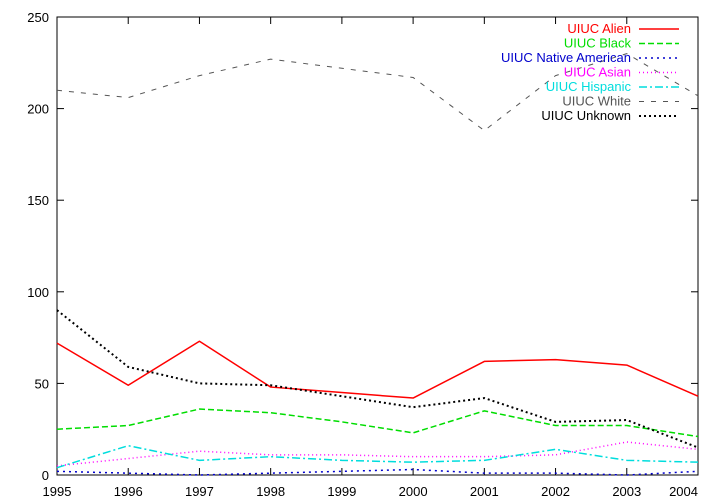  What do you see at coordinates (341, 491) in the screenshot?
I see `x-tick-label: 1999` at bounding box center [341, 491].